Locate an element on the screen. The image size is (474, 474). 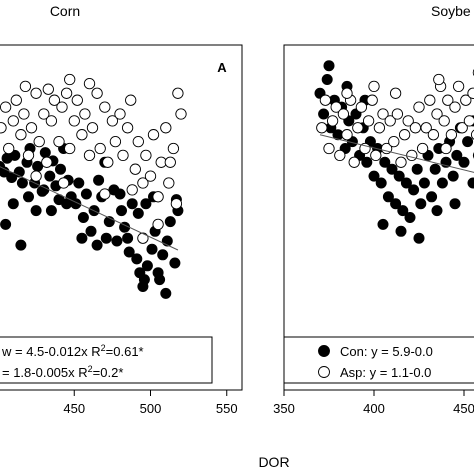
soybean-legend: Con: y = 5.9-0.0 Asp: y = 1.1-0.0 is located at coordinates (378, 360).